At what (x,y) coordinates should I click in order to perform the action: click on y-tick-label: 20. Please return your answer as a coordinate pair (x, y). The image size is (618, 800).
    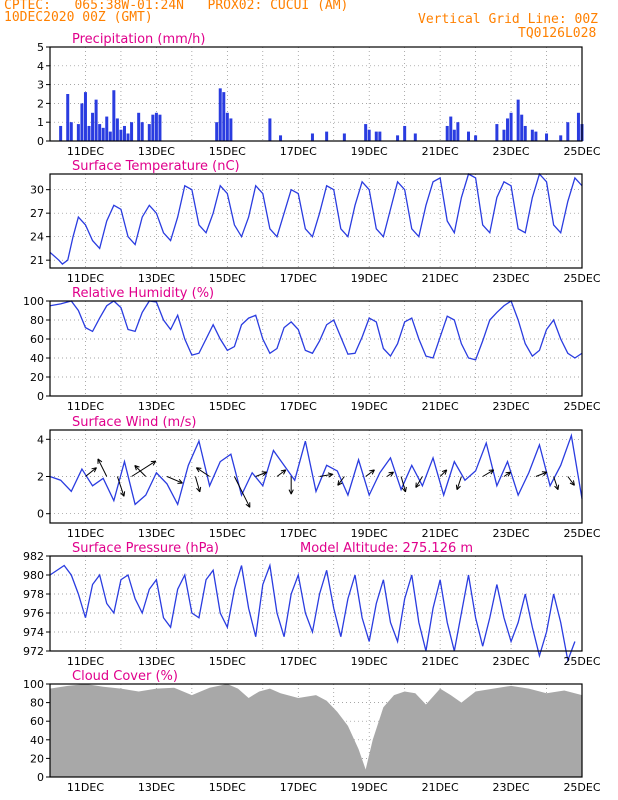
    Looking at the image, I should click on (37, 758).